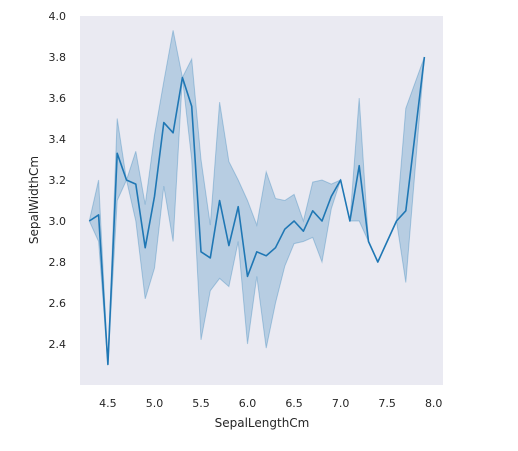  I want to click on x-tick-label: 6.5, so click(294, 403).